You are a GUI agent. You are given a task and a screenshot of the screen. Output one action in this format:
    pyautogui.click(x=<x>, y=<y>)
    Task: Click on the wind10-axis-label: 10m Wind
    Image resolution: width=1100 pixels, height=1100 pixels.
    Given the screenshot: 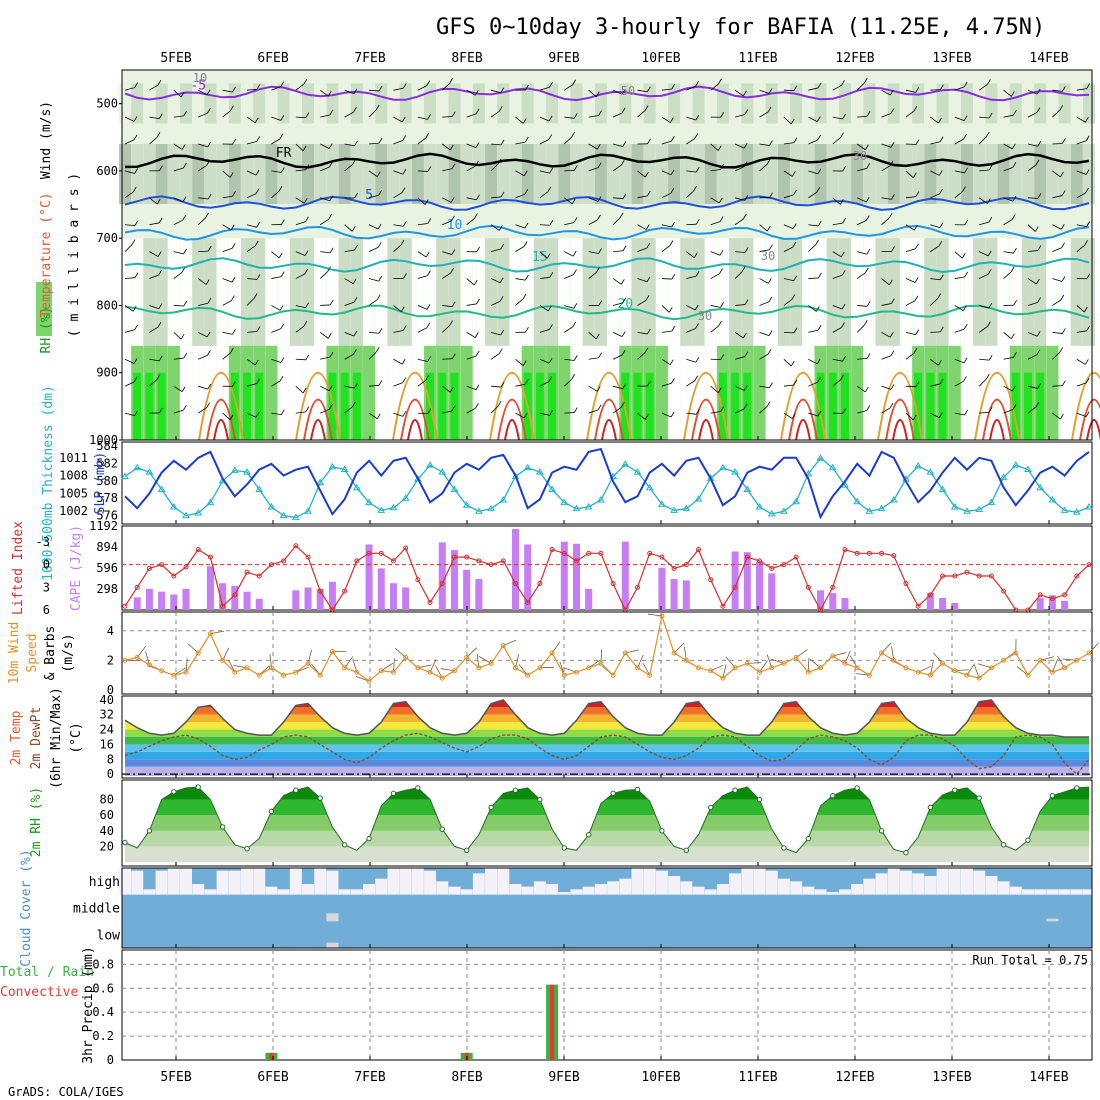 What is the action you would take?
    pyautogui.click(x=14, y=653)
    